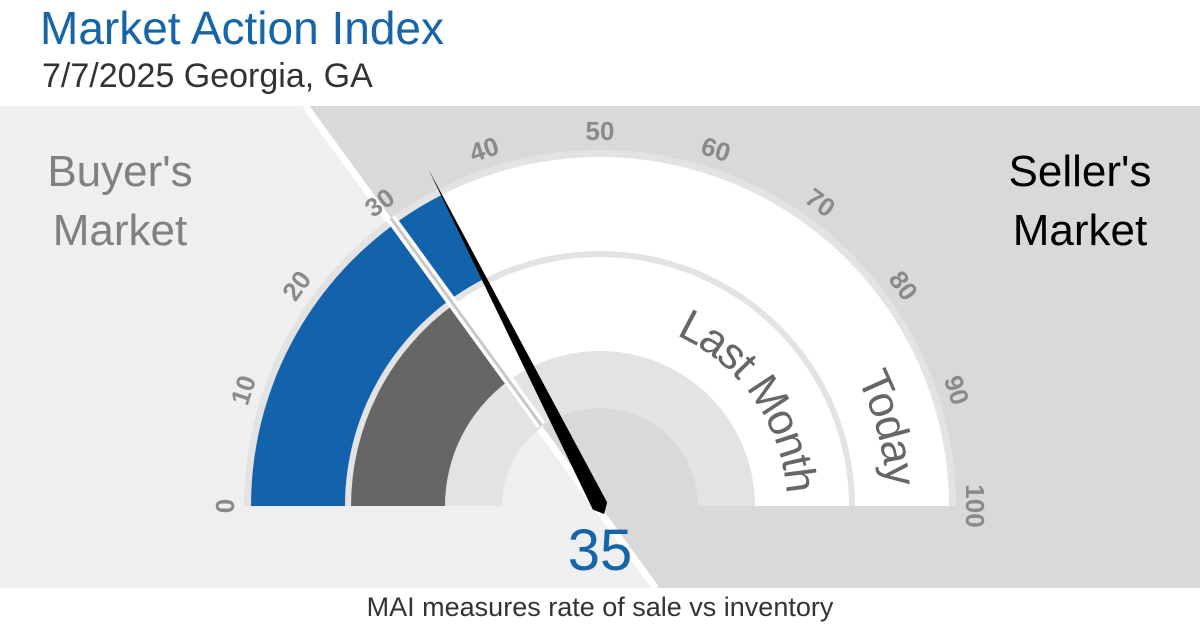  I want to click on footer-caption: MAI measures rate of sale vs inventory, so click(600, 607).